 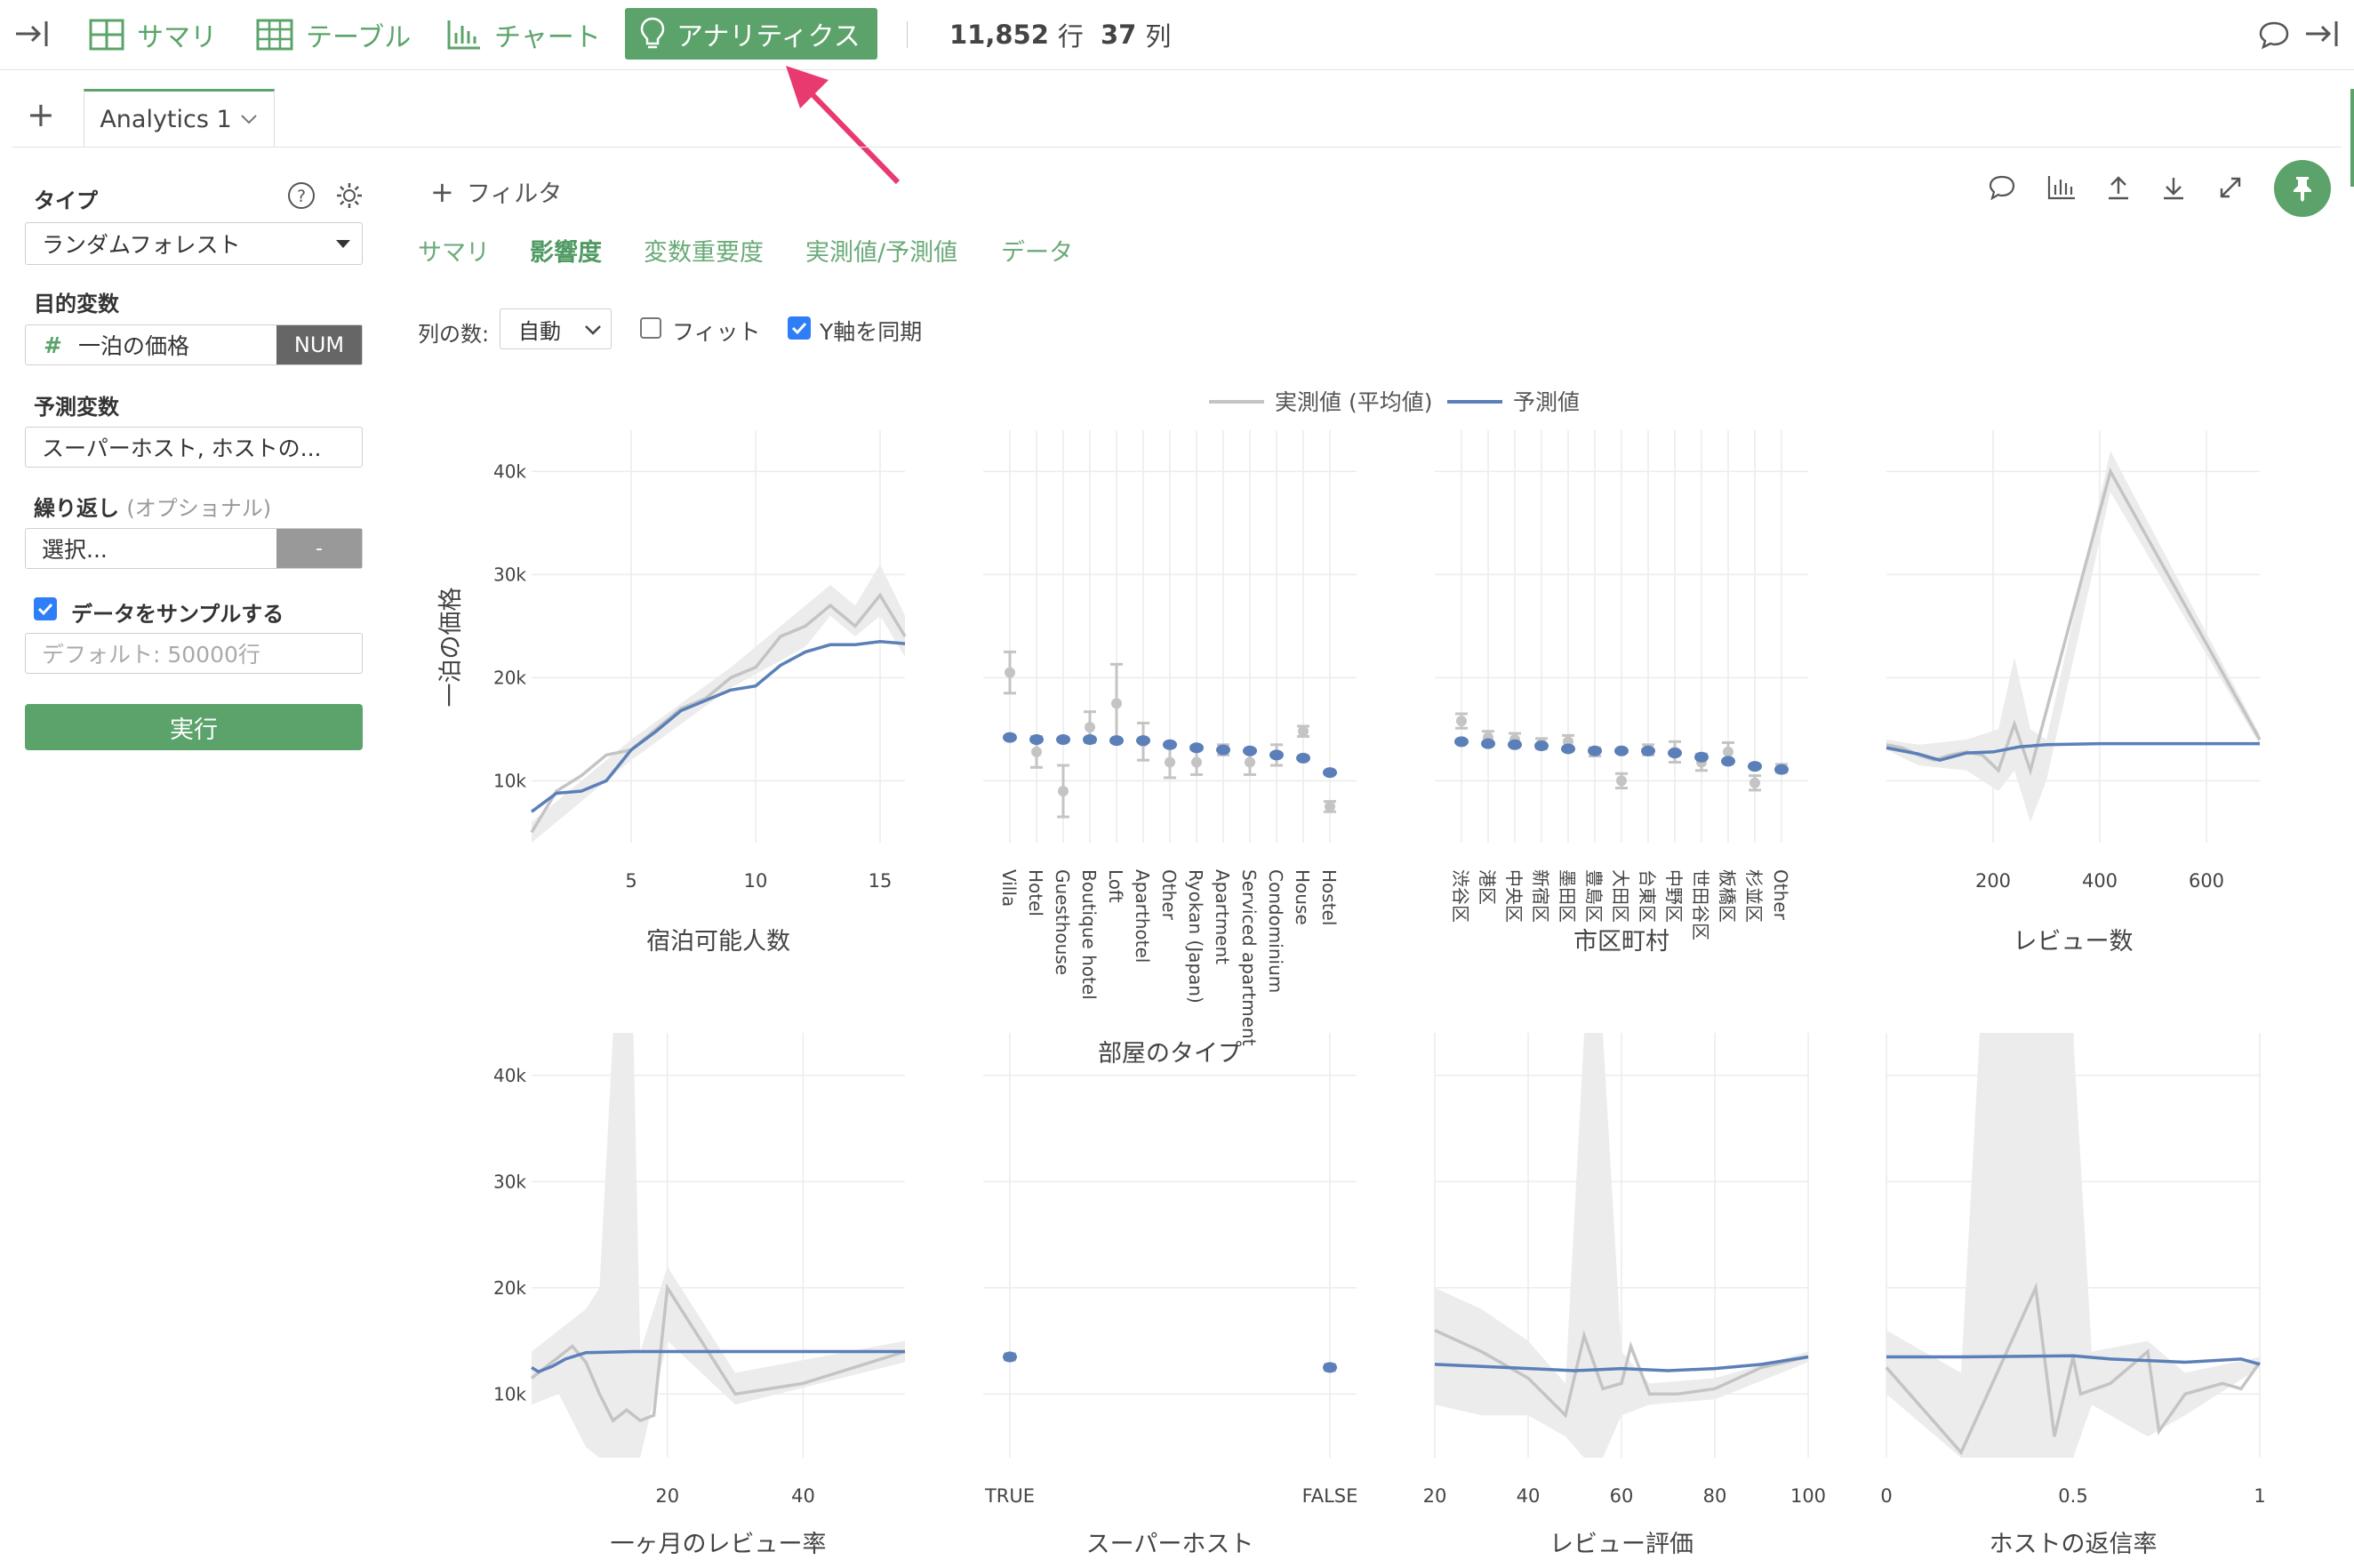 What do you see at coordinates (194, 727) in the screenshot?
I see `run-button: 実行` at bounding box center [194, 727].